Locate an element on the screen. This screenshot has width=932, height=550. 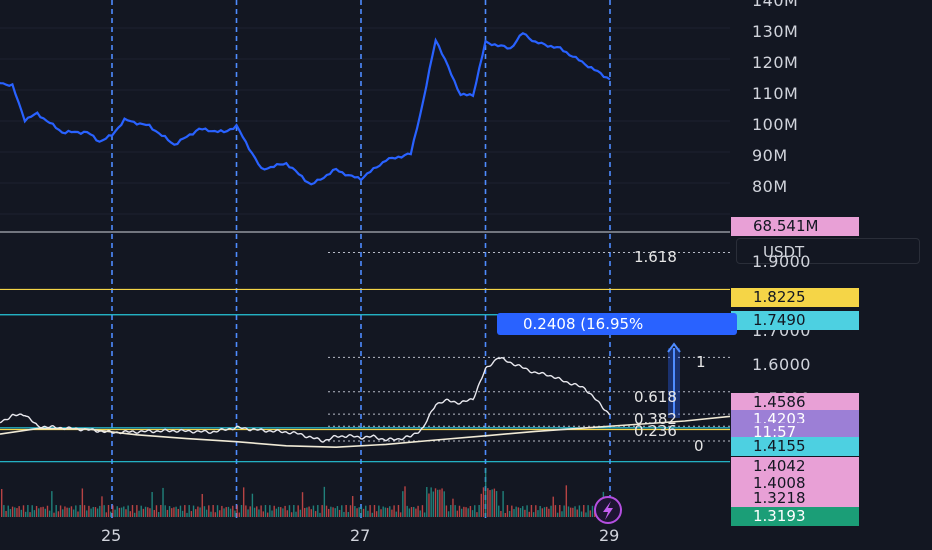
fib-ratio-label: 0 is located at coordinates (699, 445).